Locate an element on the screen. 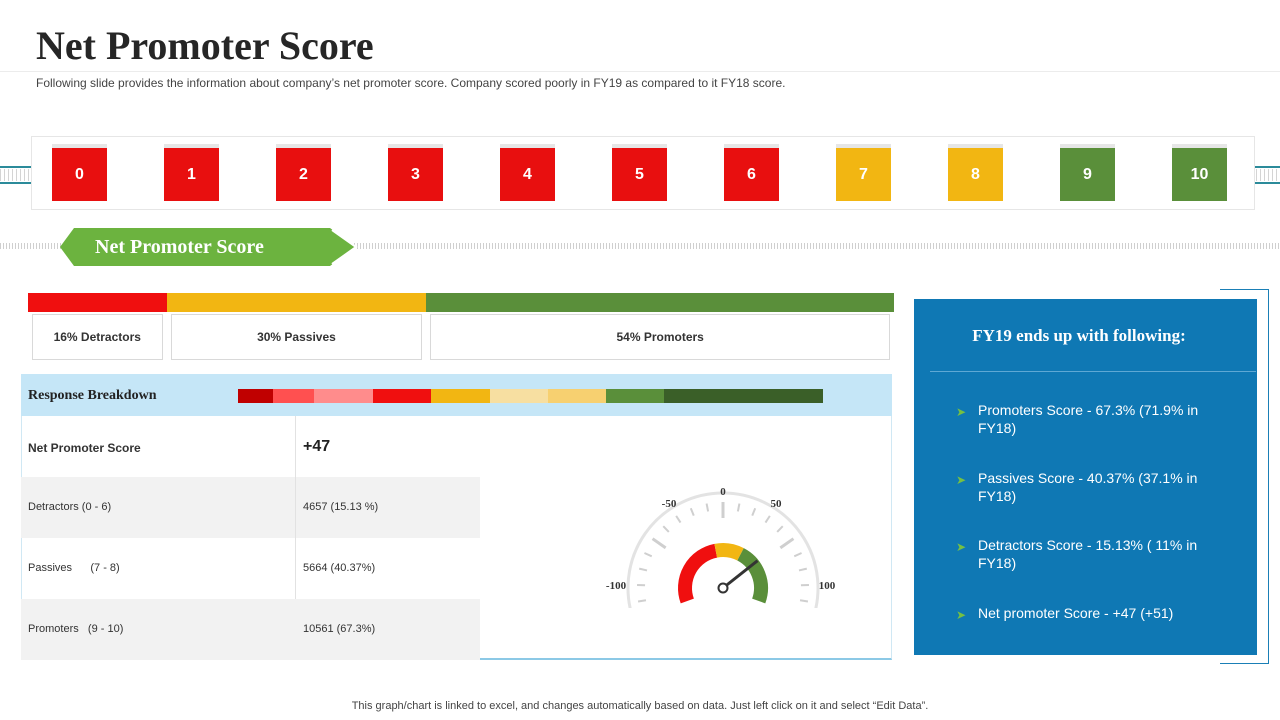  detractors-label: Detractors (0 - 6) is located at coordinates (70, 507).